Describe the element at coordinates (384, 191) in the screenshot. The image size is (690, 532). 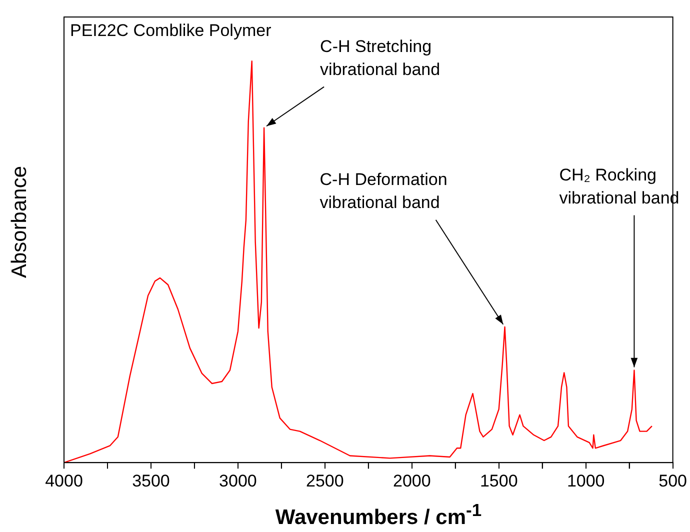
I see `annotation: C-H Deformation vibrational band` at that location.